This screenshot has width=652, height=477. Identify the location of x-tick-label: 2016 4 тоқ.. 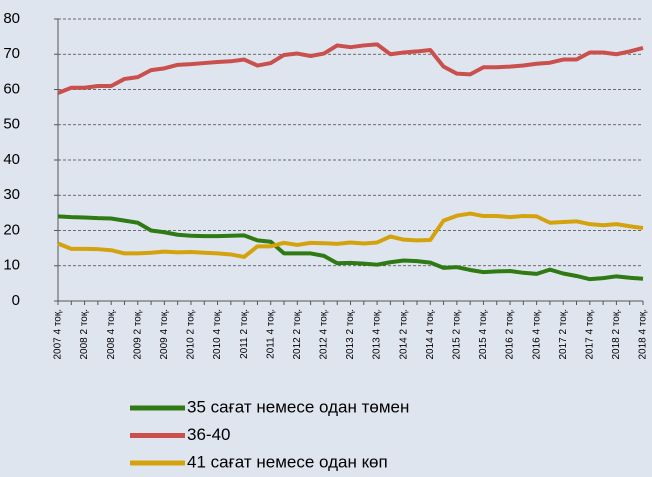
(536, 334).